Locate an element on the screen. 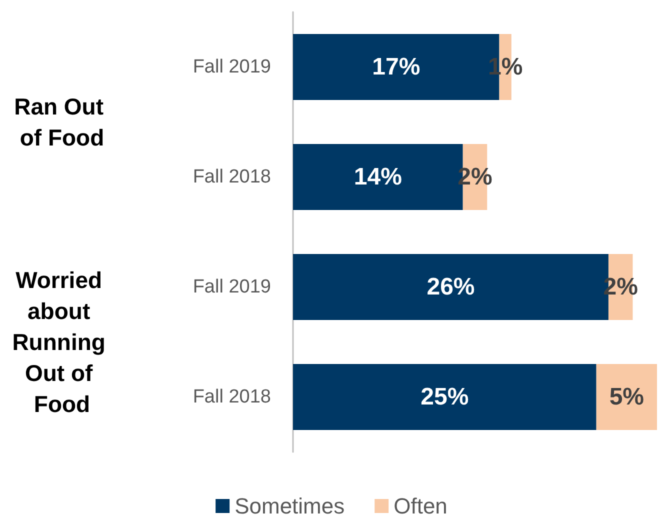 The image size is (663, 522). data-label: 17% is located at coordinates (396, 67).